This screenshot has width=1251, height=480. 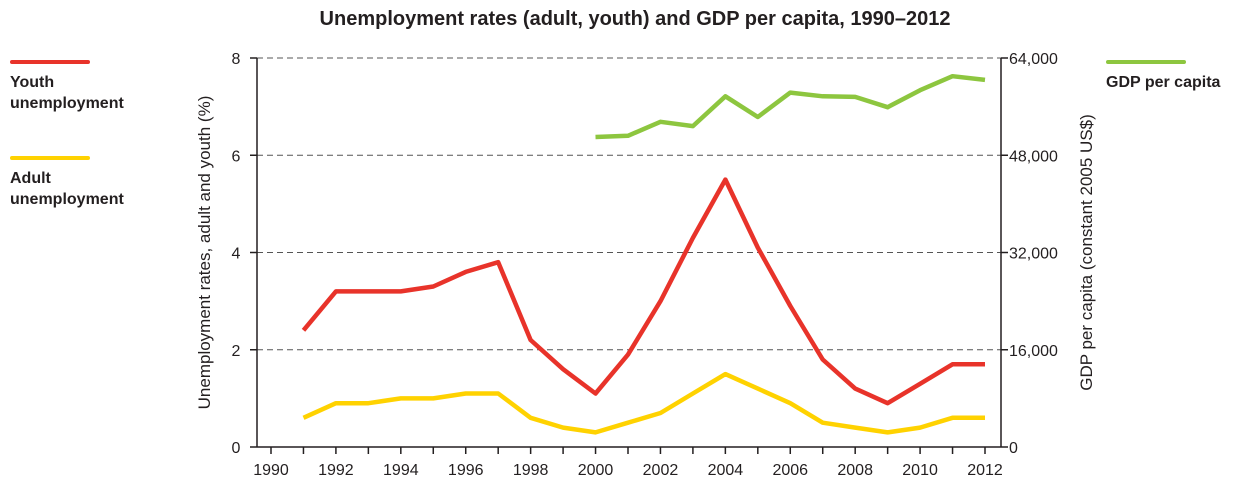 What do you see at coordinates (985, 470) in the screenshot?
I see `x-tick-label: 2012` at bounding box center [985, 470].